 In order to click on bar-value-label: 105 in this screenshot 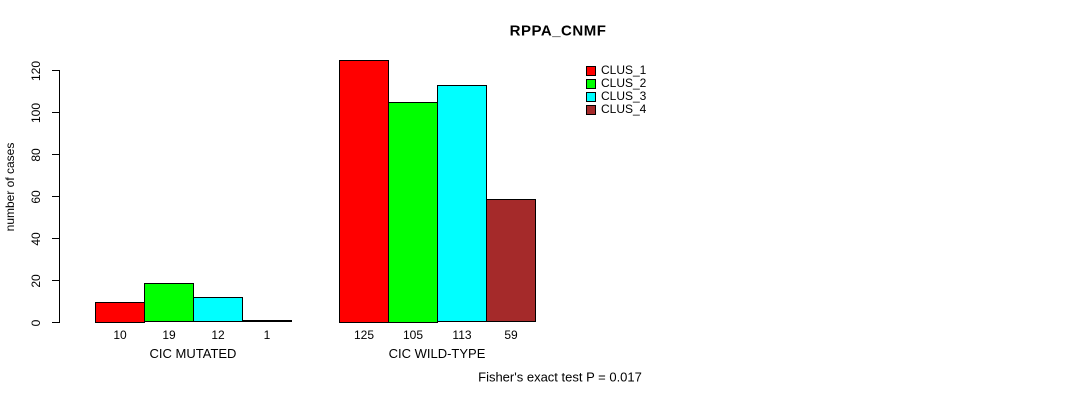, I will do `click(413, 335)`.